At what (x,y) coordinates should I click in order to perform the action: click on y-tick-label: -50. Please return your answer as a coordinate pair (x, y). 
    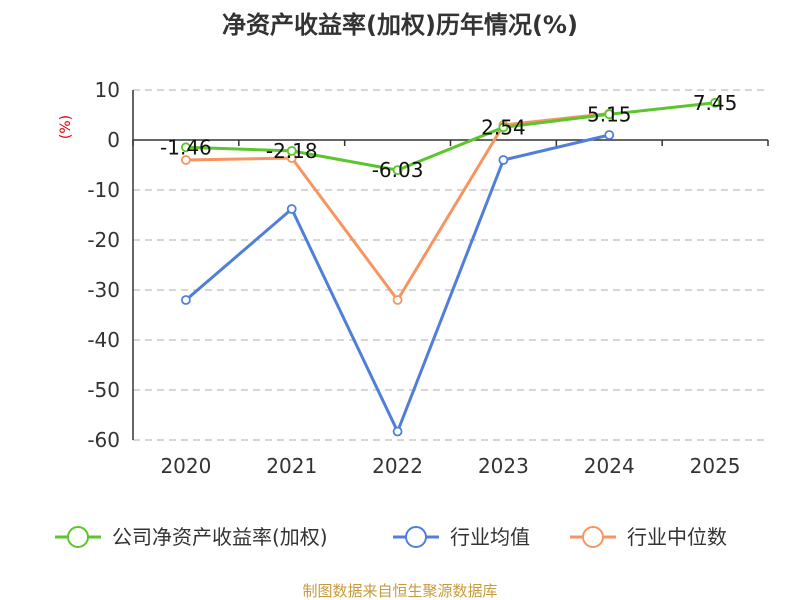
    Looking at the image, I should click on (103, 390).